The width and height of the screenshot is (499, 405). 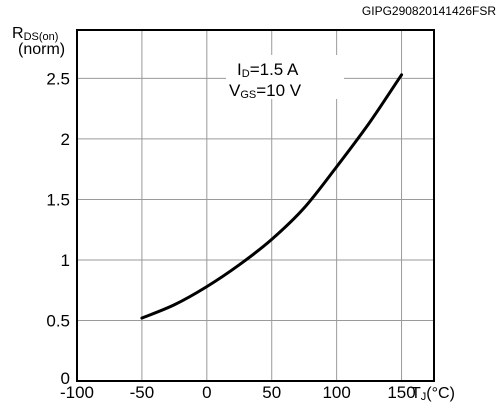 I want to click on x-tick-label-1: -50, so click(x=142, y=392).